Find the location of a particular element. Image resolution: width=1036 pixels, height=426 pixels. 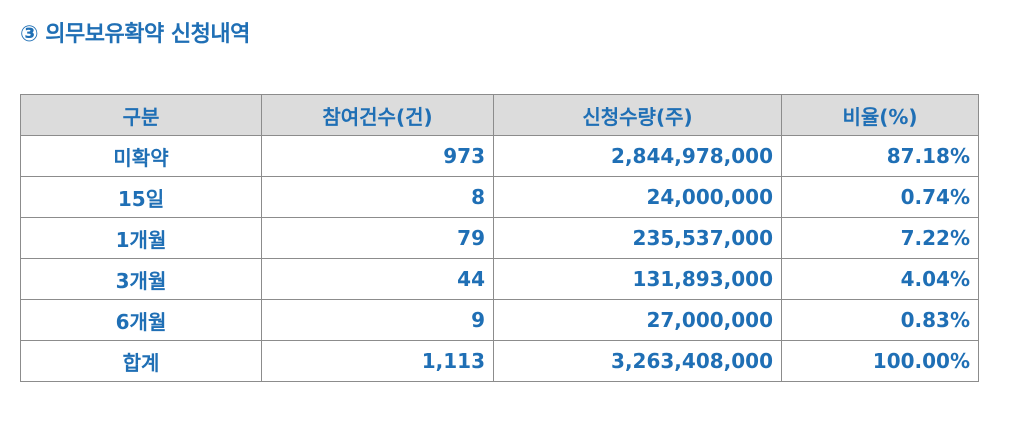

row-count: 973 is located at coordinates (377, 156).